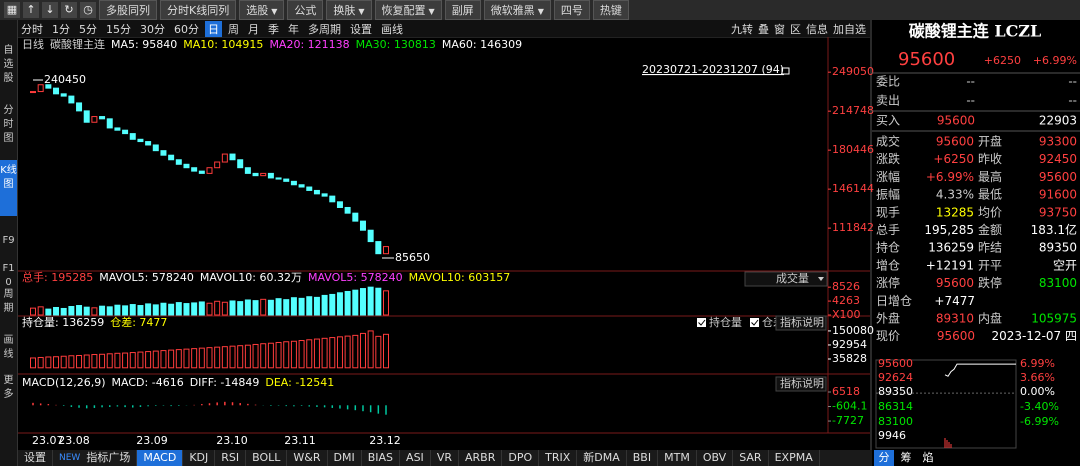 This screenshot has height=466, width=1080. Describe the element at coordinates (408, 10) in the screenshot. I see `toolbar-button: 恢复配置 ▼` at that location.